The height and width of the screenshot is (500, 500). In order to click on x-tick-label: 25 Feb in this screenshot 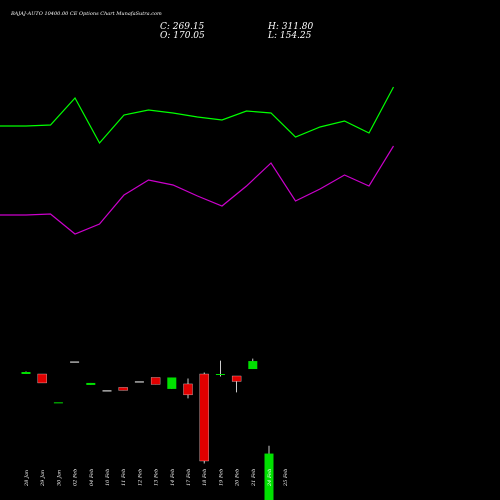, I will do `click(286, 478)`.